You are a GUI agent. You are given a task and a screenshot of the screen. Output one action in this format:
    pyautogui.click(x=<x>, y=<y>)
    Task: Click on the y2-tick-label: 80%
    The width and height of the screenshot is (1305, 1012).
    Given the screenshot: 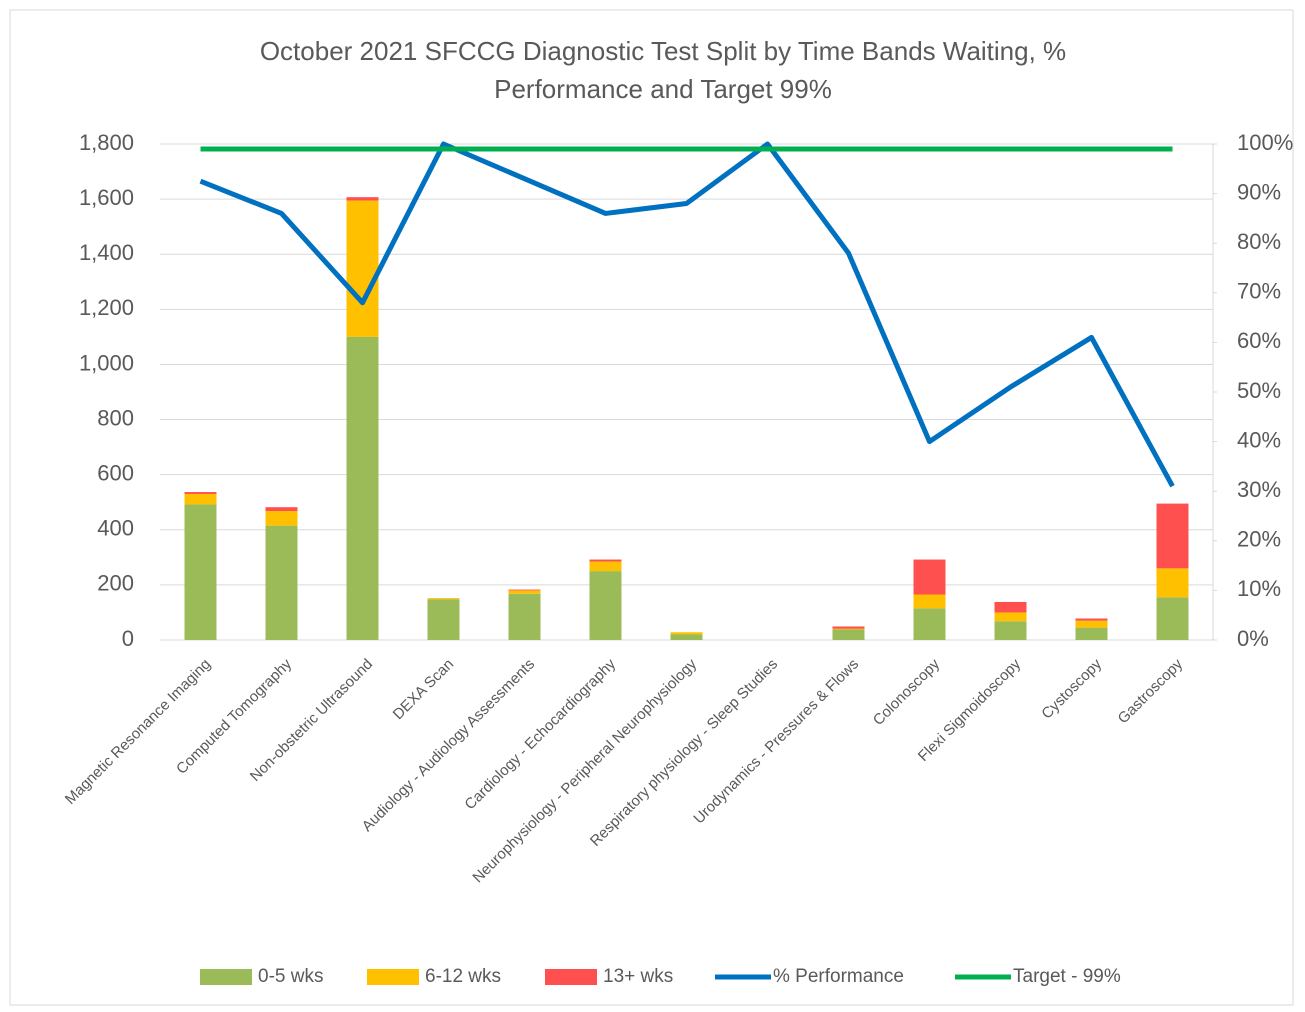 What is the action you would take?
    pyautogui.click(x=1259, y=241)
    